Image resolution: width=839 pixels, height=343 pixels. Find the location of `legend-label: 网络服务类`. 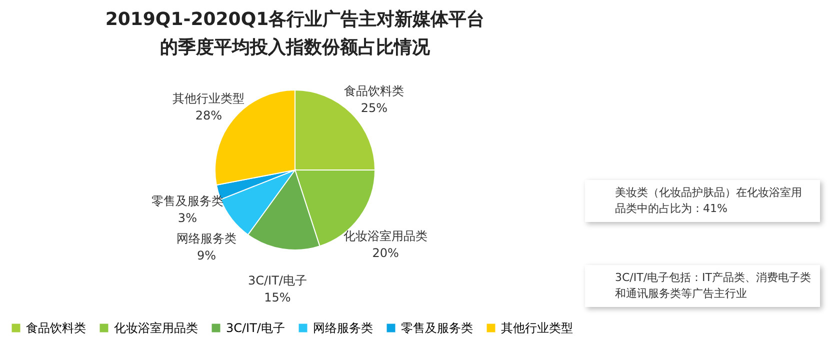

legend-label: 网络服务类 is located at coordinates (343, 328).